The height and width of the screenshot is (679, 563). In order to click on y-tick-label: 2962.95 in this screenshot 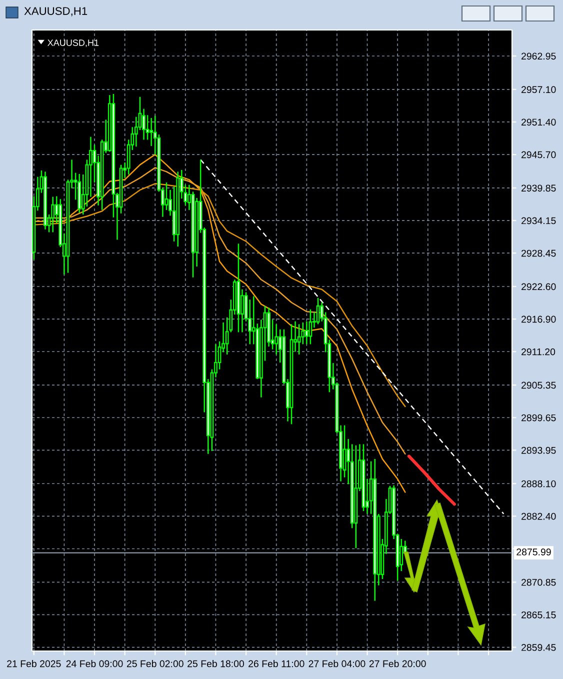, I will do `click(539, 56)`.